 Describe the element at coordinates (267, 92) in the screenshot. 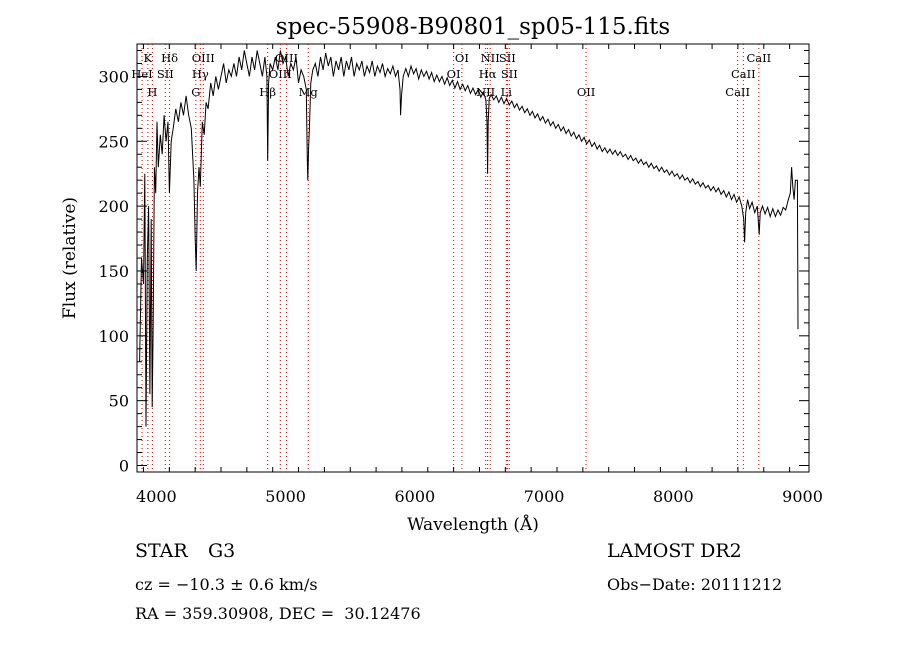

I see `line-label: Hβ` at that location.